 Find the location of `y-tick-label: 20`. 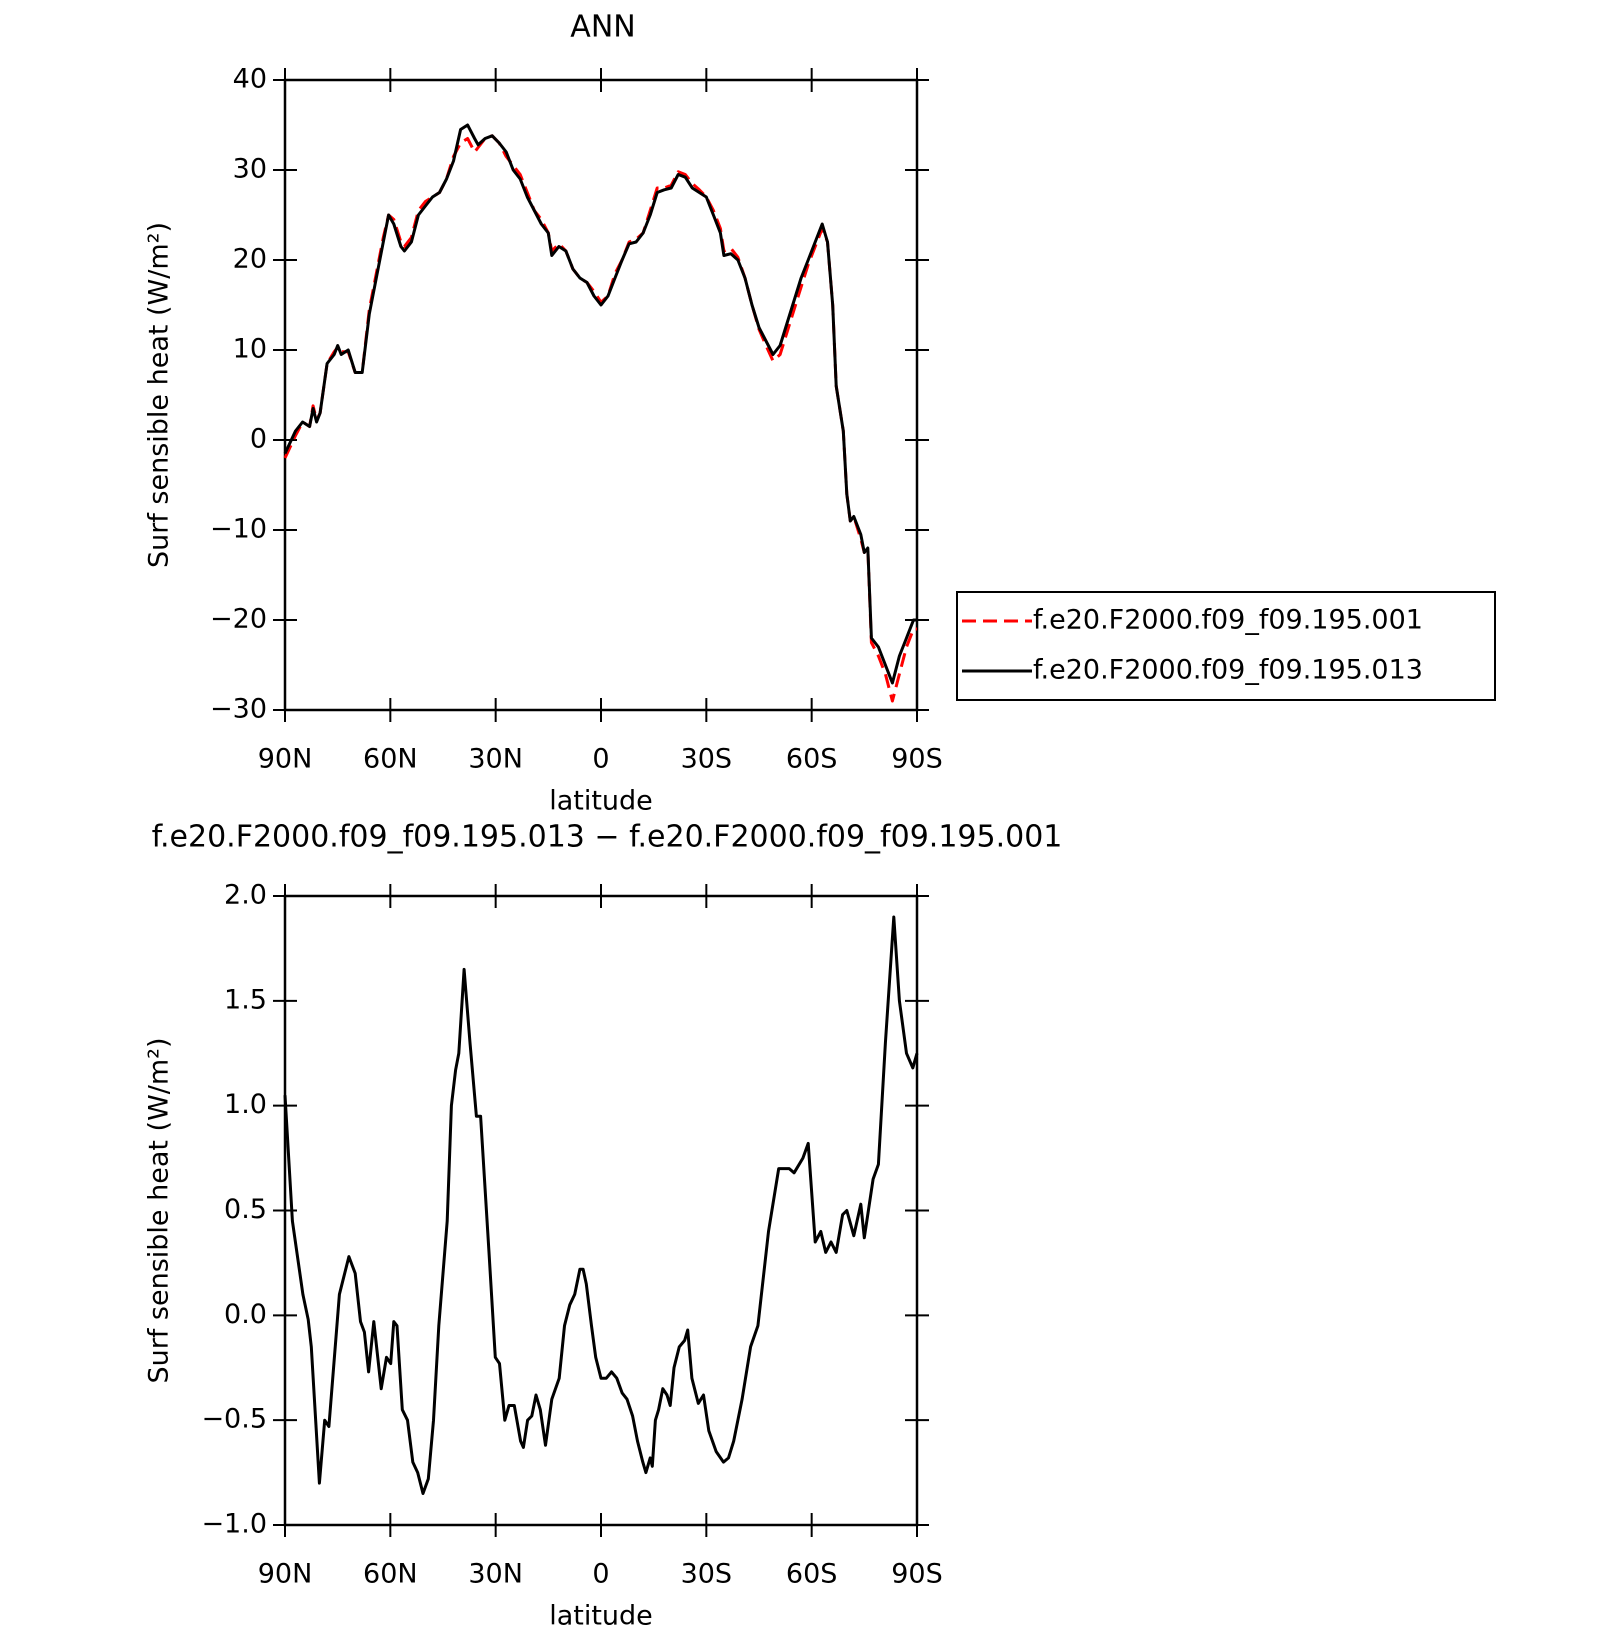

y-tick-label: 20 is located at coordinates (250, 259).